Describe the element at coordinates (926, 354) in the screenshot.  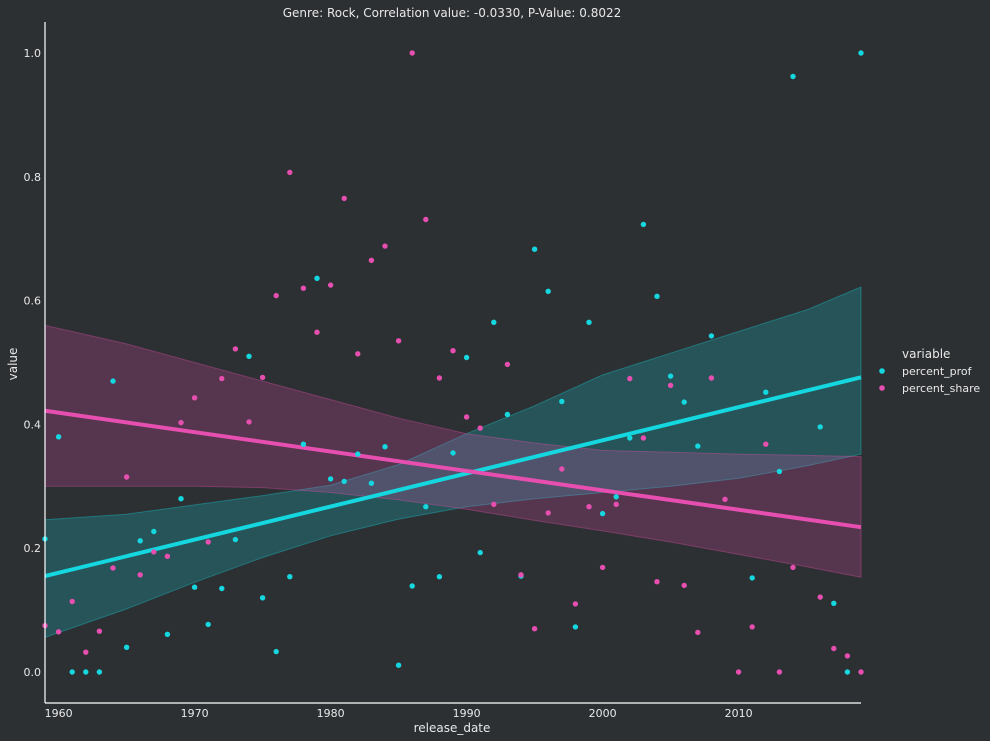
I see `legend-title: variable` at that location.